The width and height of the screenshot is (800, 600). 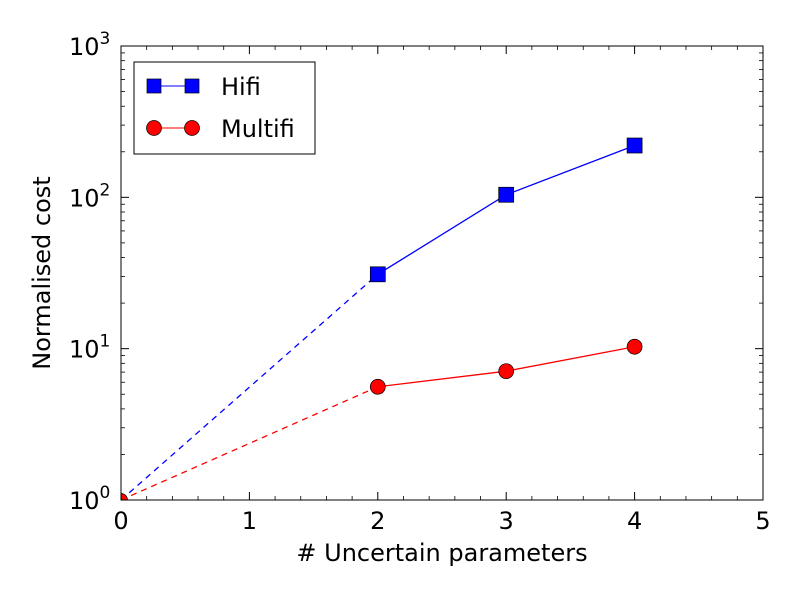 What do you see at coordinates (249, 521) in the screenshot?
I see `x-tick-label: 1` at bounding box center [249, 521].